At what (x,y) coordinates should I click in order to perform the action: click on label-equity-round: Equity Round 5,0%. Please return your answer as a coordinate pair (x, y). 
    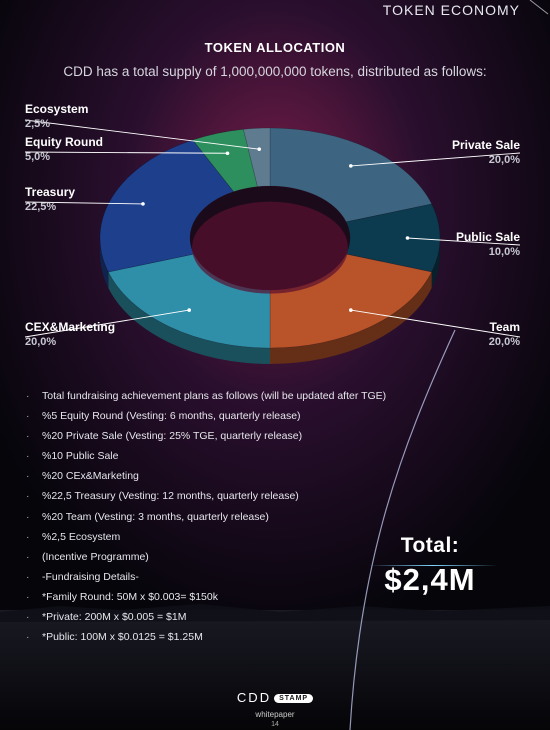
    Looking at the image, I should click on (64, 149).